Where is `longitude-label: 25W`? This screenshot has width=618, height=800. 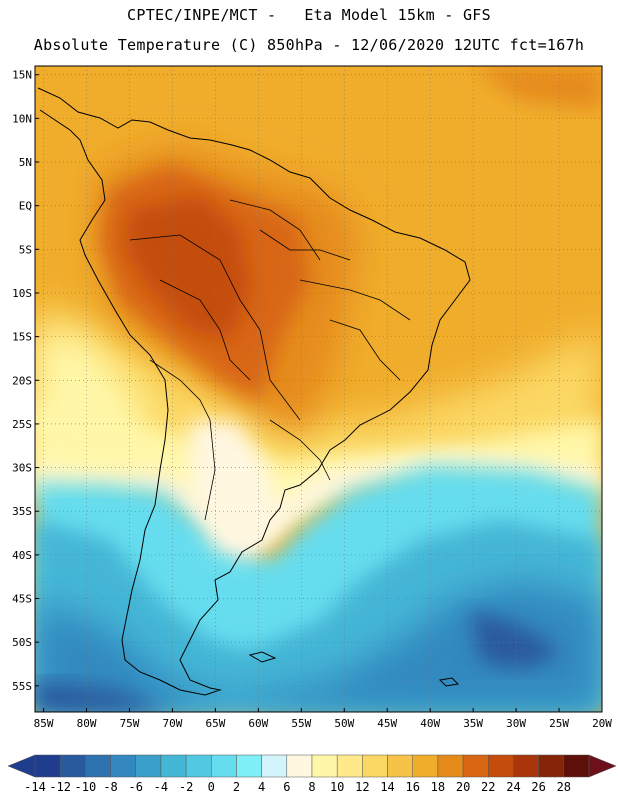
longitude-label: 25W is located at coordinates (559, 723).